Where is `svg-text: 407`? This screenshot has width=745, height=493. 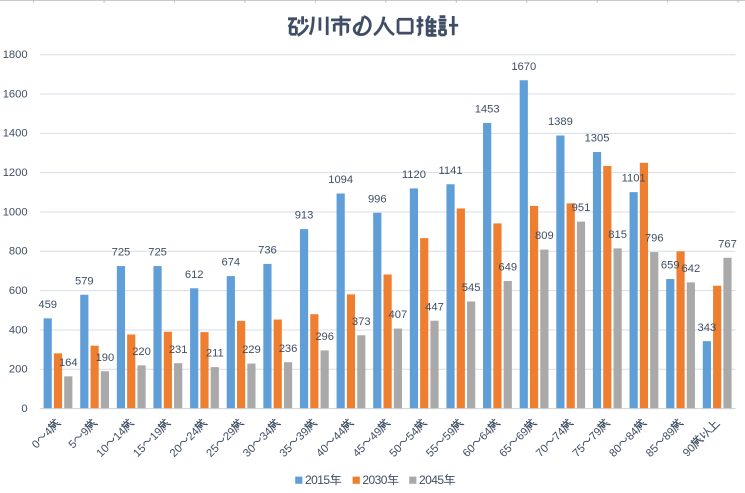 svg-text: 407 is located at coordinates (398, 315).